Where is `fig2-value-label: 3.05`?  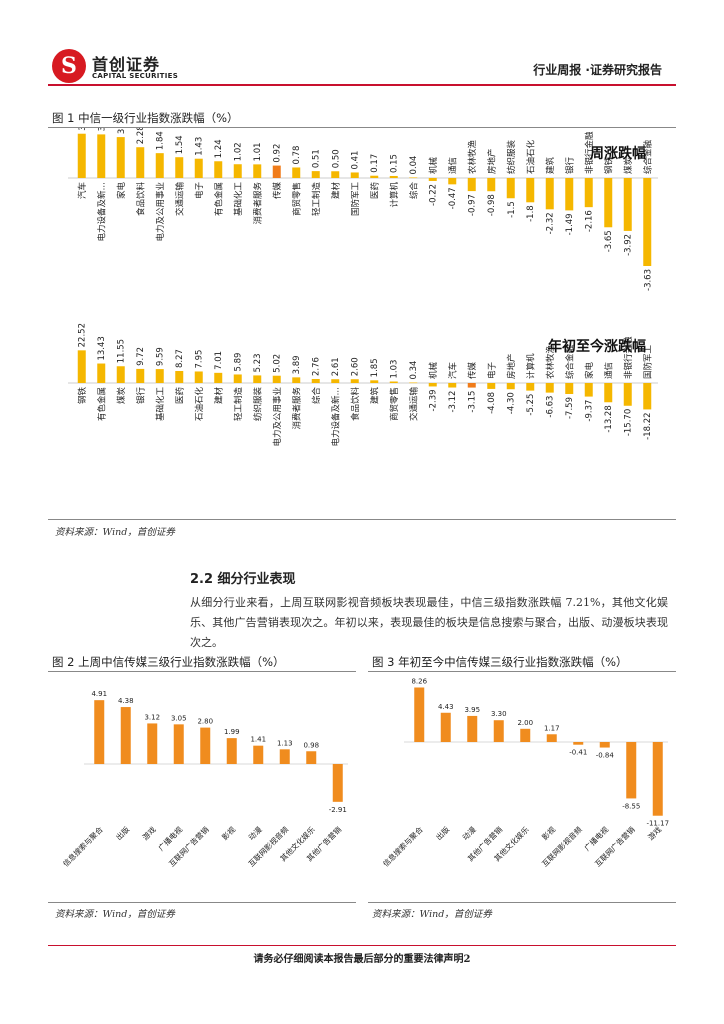 fig2-value-label: 3.05 is located at coordinates (179, 718).